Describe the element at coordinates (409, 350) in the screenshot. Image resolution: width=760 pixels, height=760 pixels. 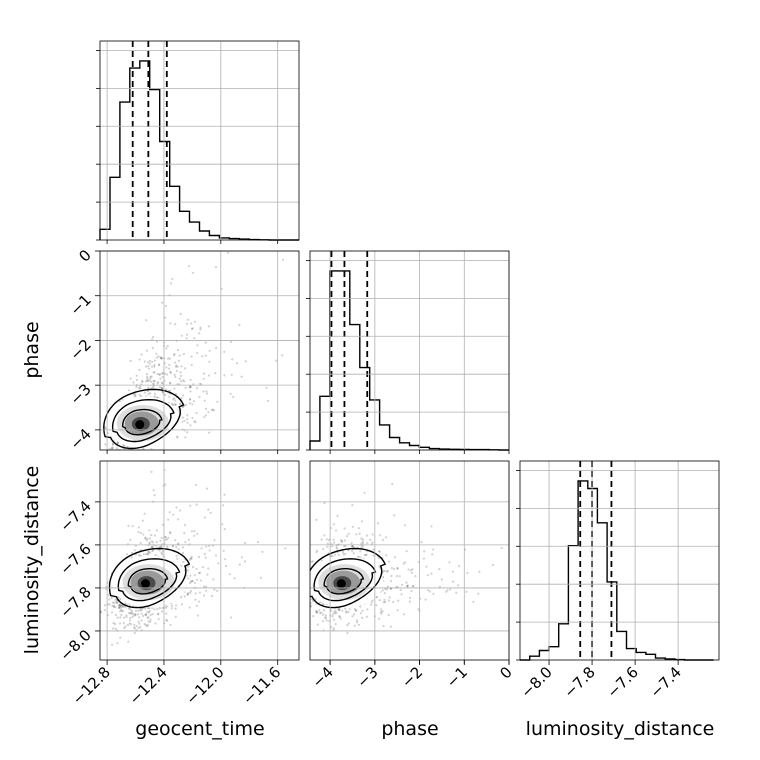
I see `hist-phase-frame` at that location.